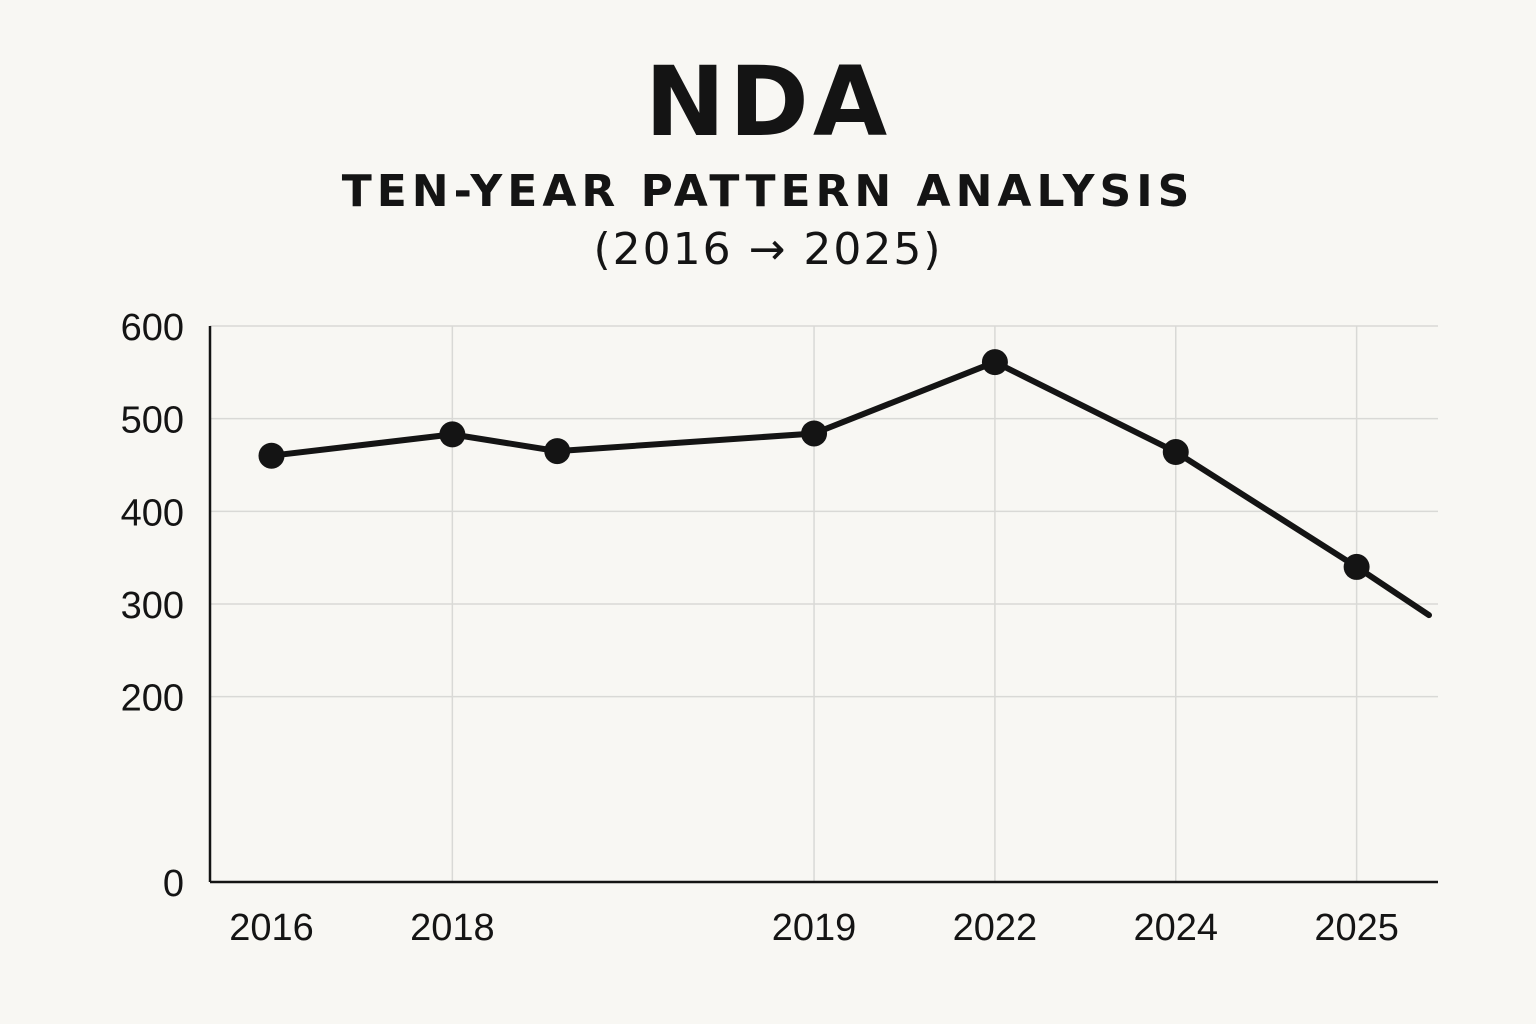 The image size is (1536, 1024). Describe the element at coordinates (452, 928) in the screenshot. I see `x-tick-label-2018: 2018` at that location.